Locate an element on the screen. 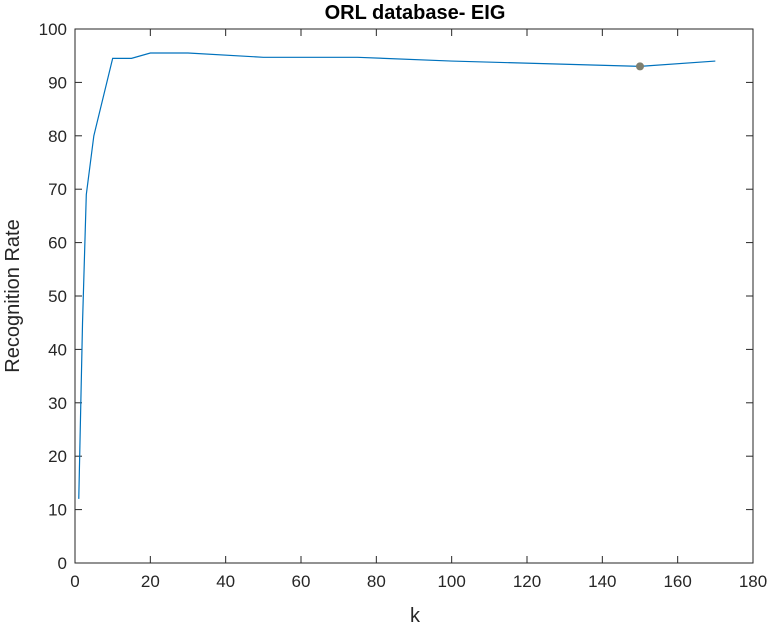  x-tick-label: 120 is located at coordinates (527, 581).